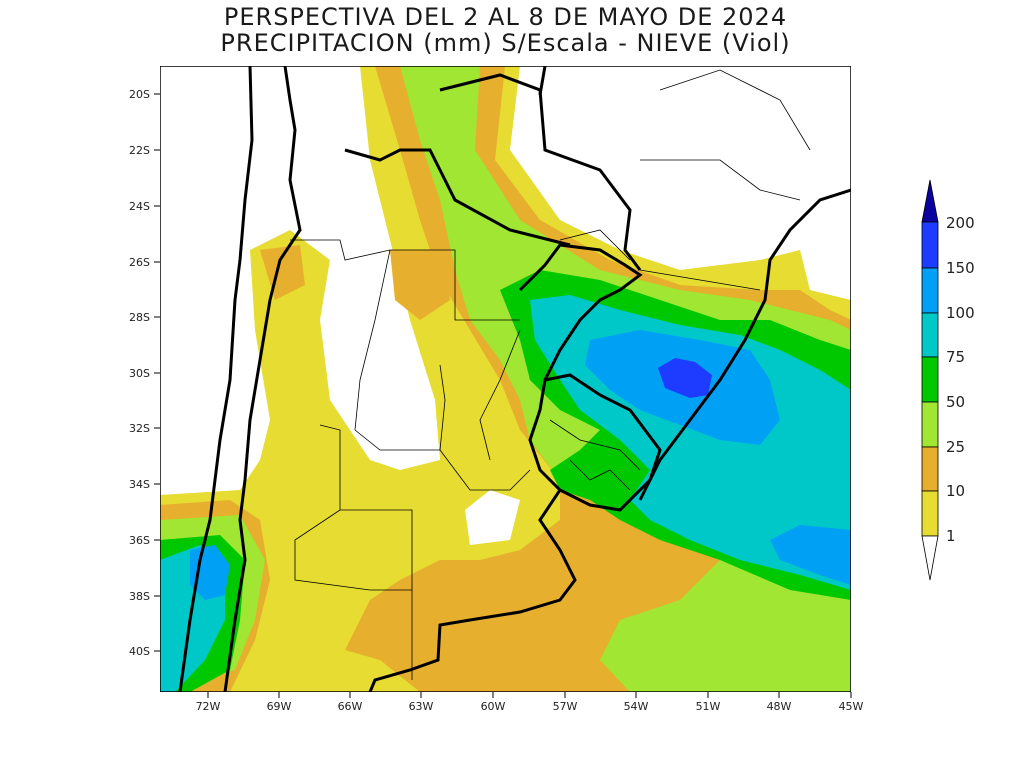 The image size is (1011, 759). Describe the element at coordinates (139, 317) in the screenshot. I see `lat-label-28s: 28S` at that location.